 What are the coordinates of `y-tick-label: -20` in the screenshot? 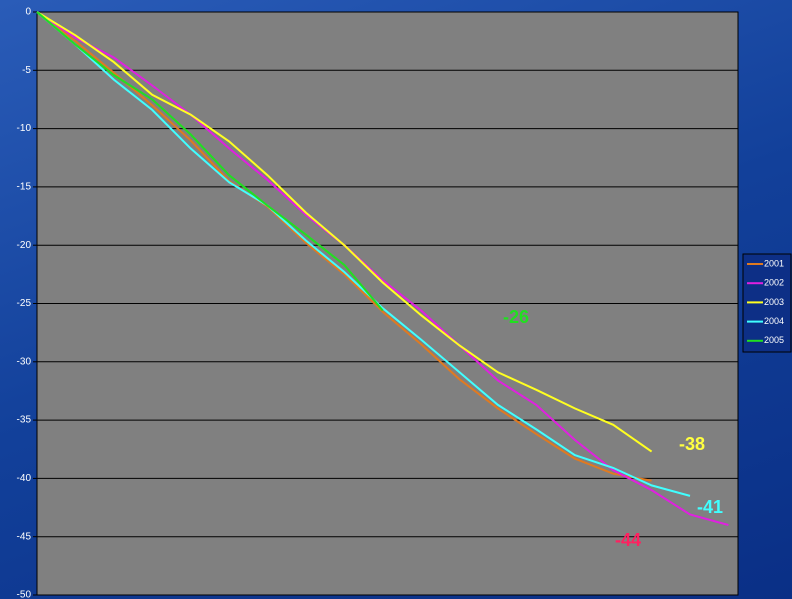 It's located at (24, 245).